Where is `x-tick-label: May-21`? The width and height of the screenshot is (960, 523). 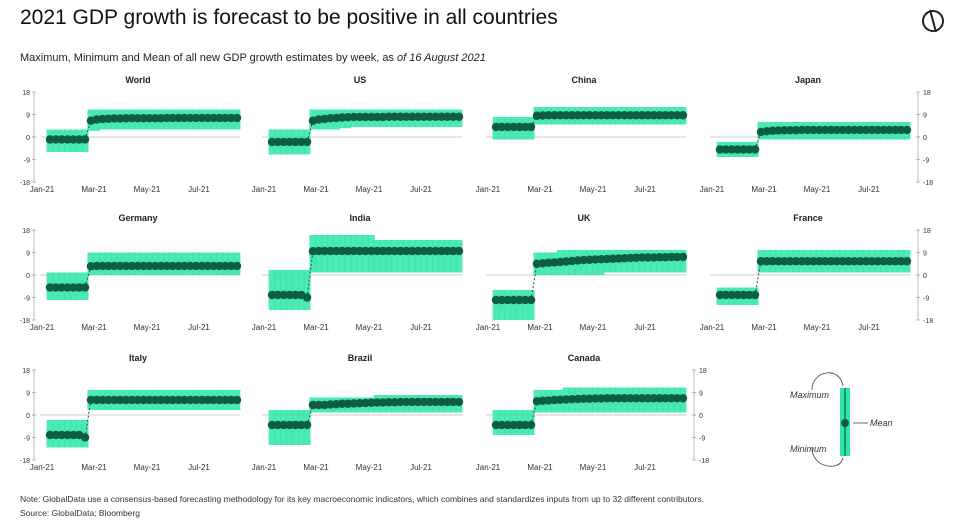 x-tick-label: May-21 is located at coordinates (817, 327).